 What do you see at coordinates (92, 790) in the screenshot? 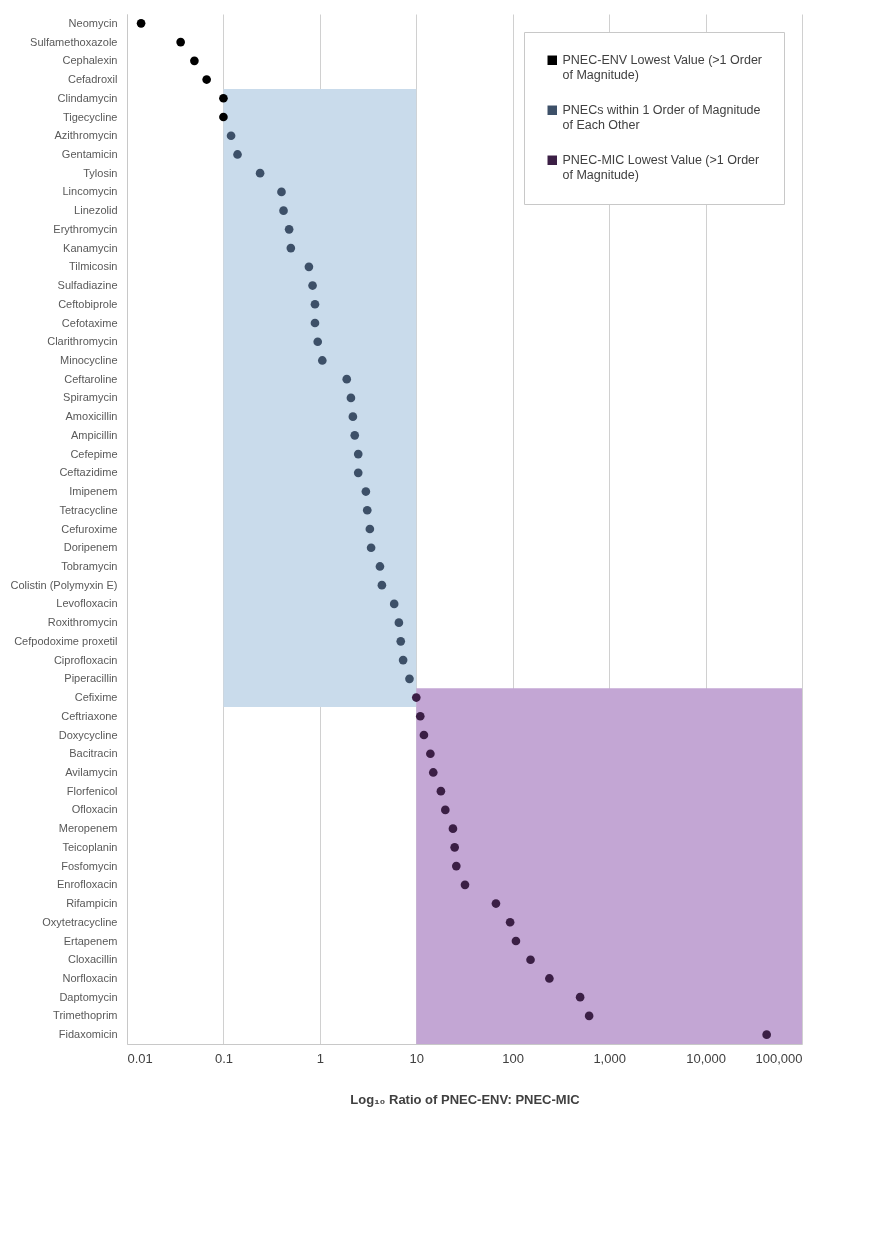
I see `y-tick-label: Florfenicol` at bounding box center [92, 790].